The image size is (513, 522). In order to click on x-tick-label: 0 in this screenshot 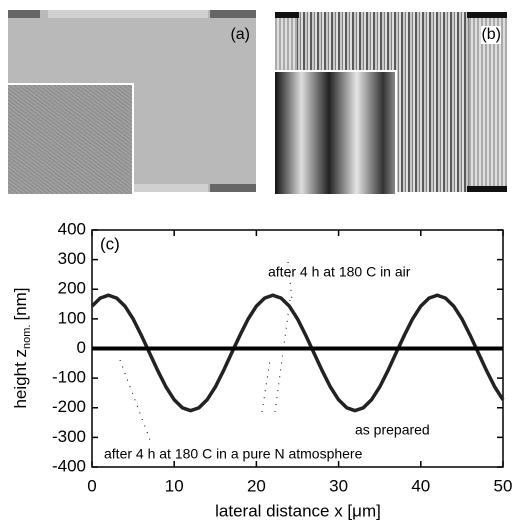, I will do `click(91, 485)`.